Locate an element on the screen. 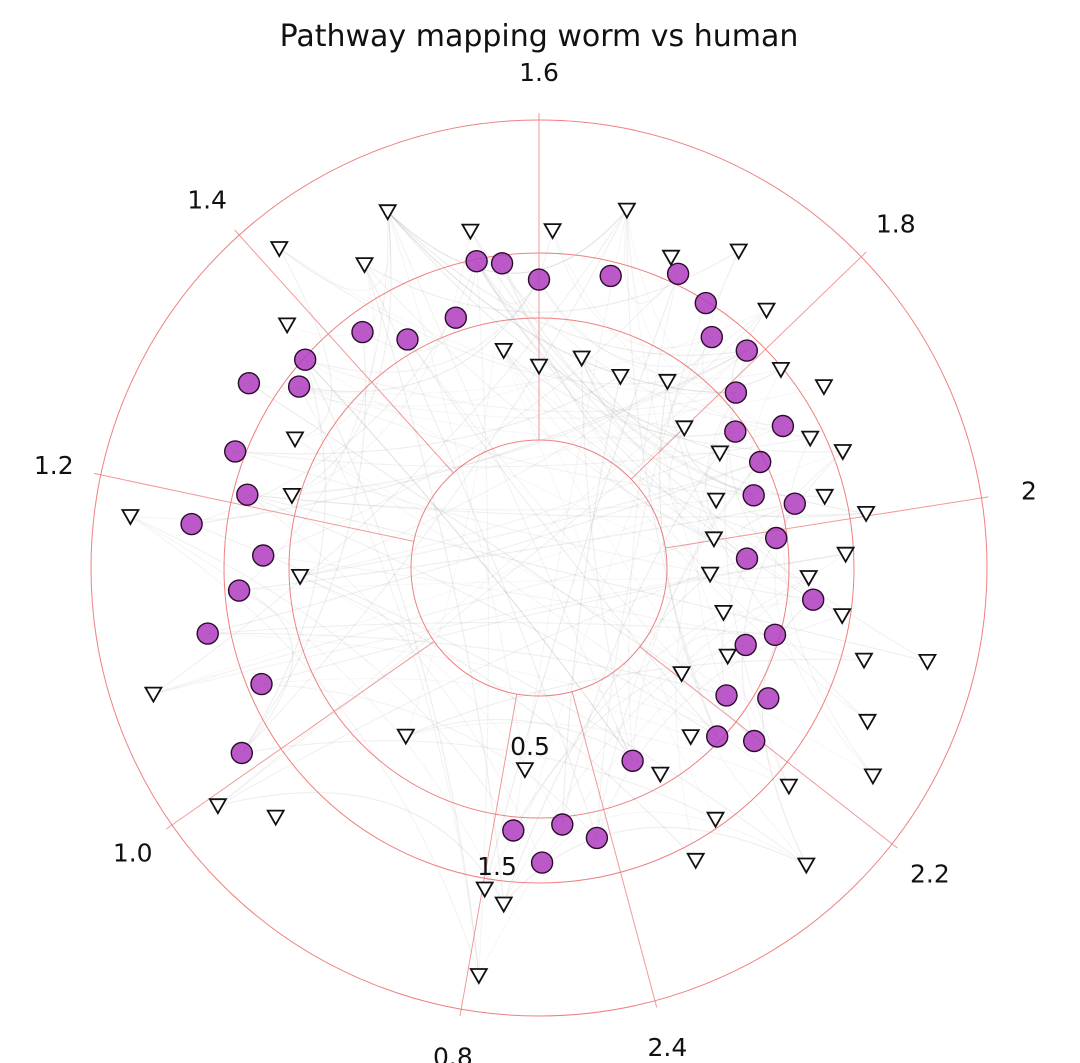  angular-tick-label: 2.2 is located at coordinates (930, 873).